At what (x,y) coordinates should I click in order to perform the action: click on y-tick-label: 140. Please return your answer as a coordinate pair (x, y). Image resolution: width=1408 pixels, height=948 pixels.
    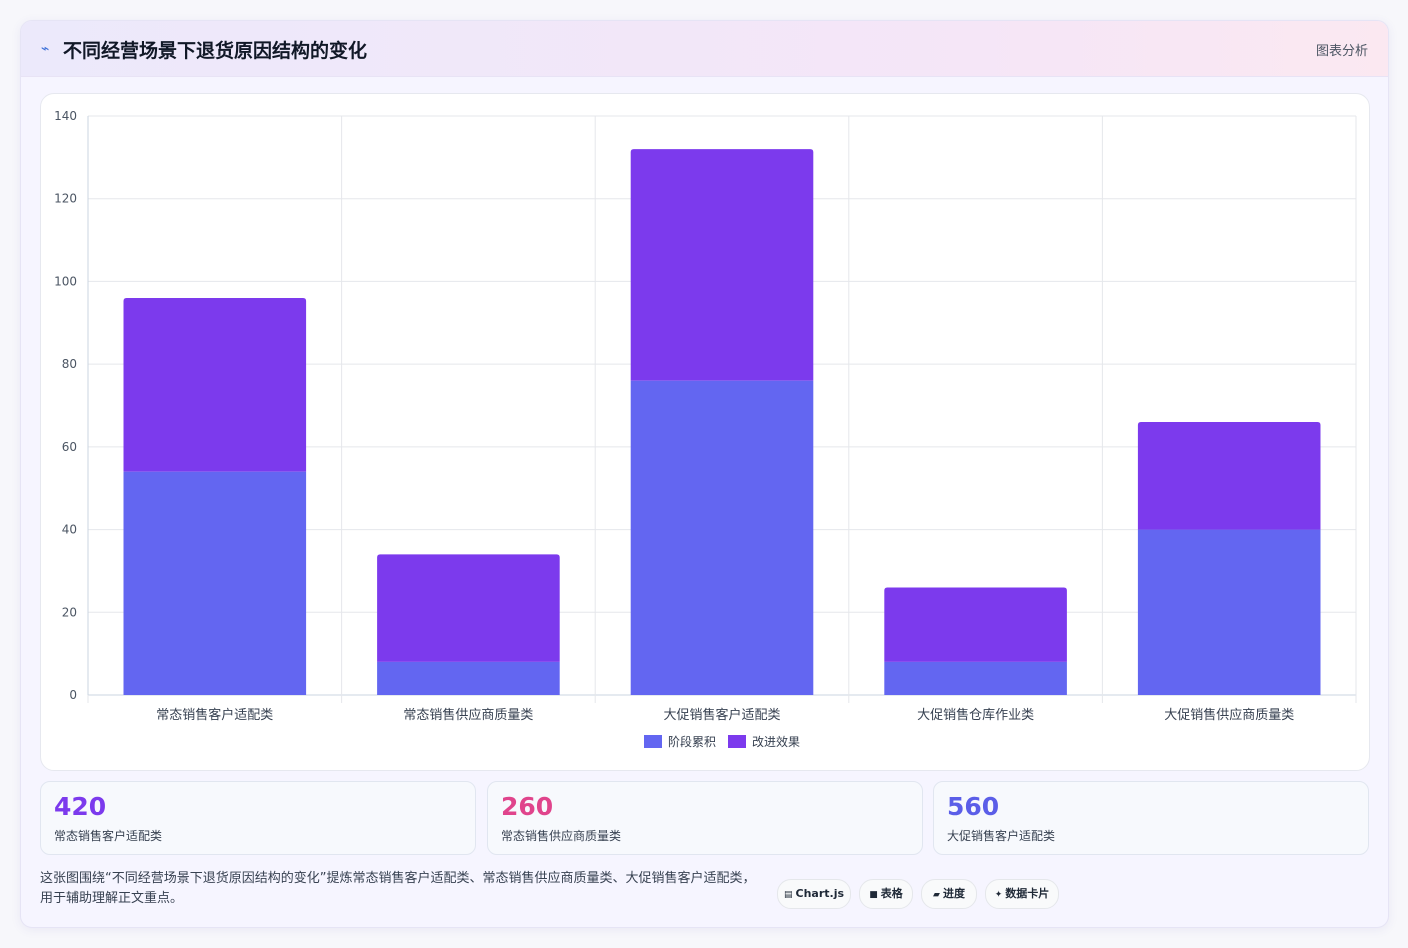
    Looking at the image, I should click on (65, 116).